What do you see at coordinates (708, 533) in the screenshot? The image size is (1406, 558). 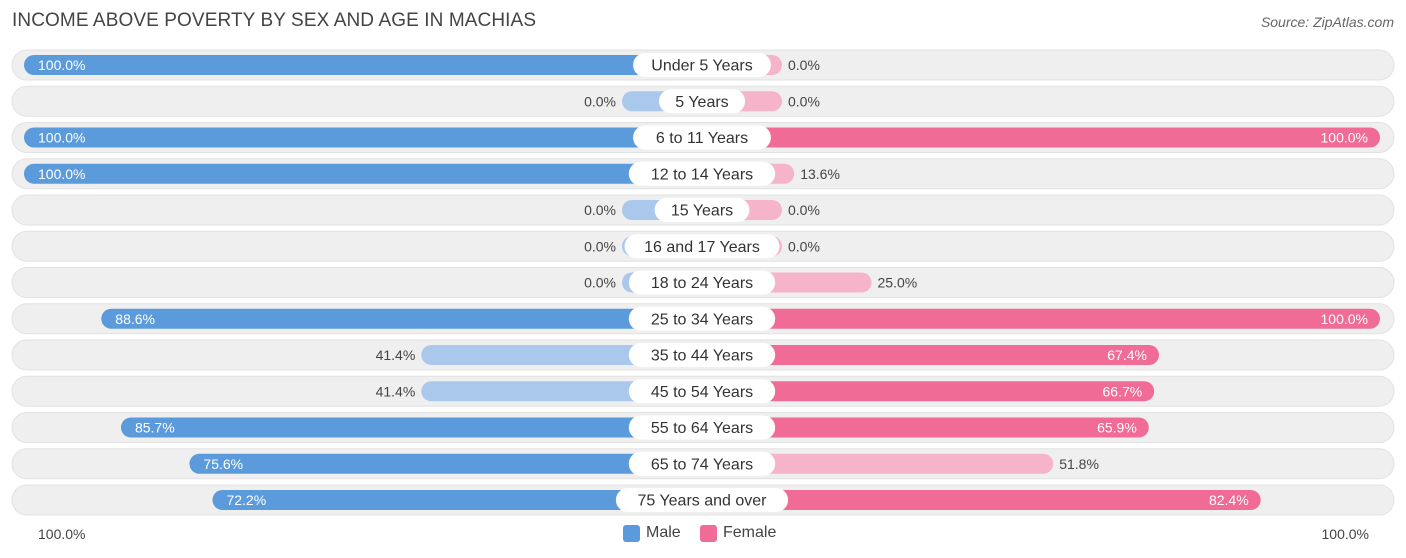 I see `legend-swatch-female` at bounding box center [708, 533].